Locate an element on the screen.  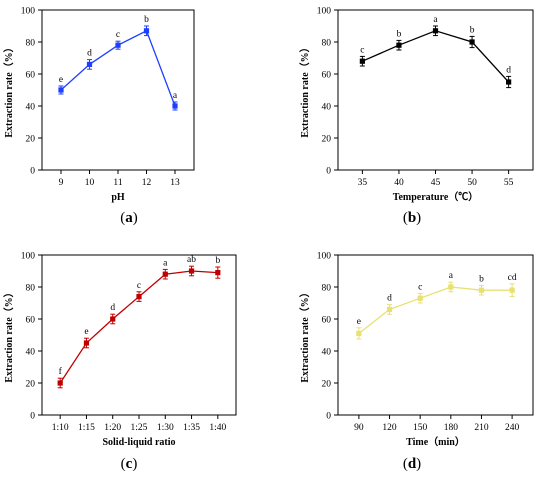
x-tick-label: 13 is located at coordinates (175, 183).